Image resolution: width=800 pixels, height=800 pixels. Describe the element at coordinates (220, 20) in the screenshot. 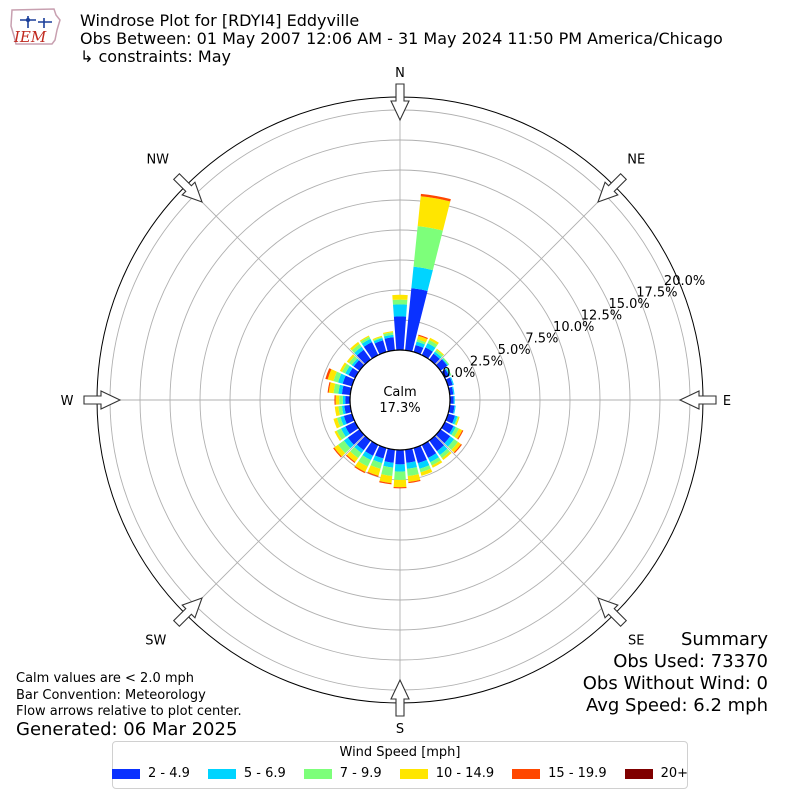

I see `chart-title: Windrose Plot for [RDYI4] Eddyville` at that location.